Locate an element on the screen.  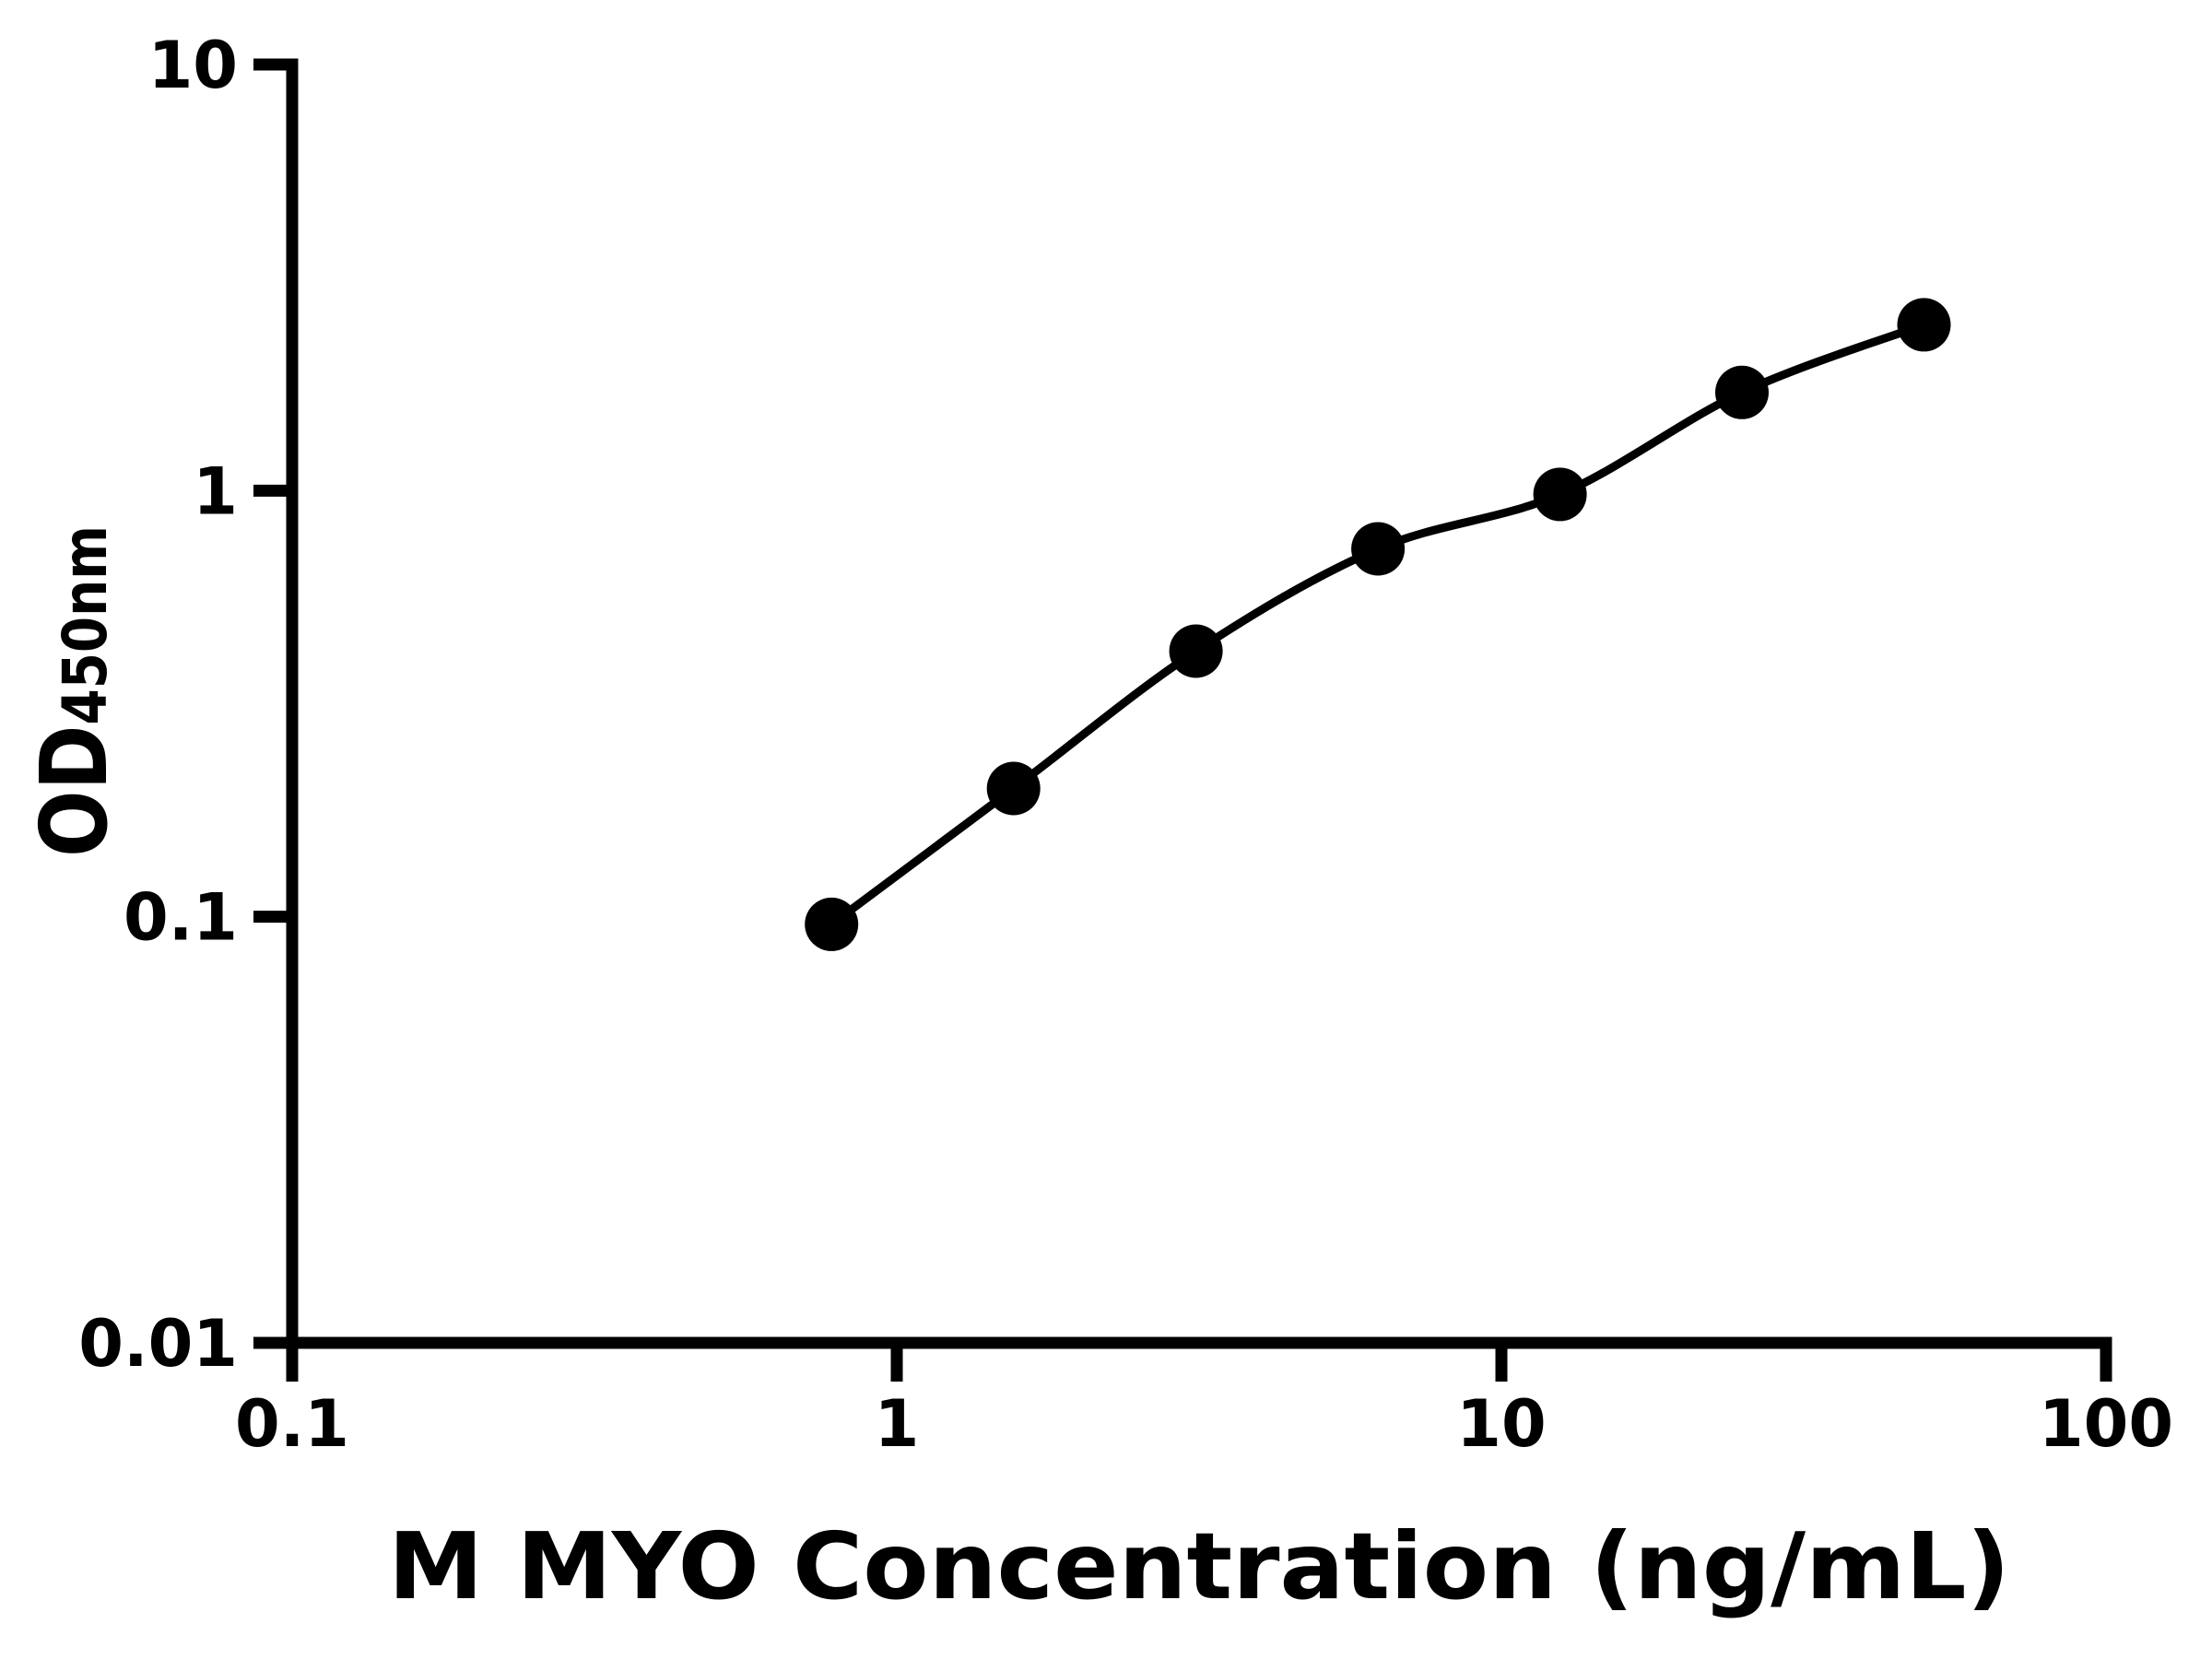
x-axis-title: M MYO Concentration (ng/mL) is located at coordinates (1199, 1566).